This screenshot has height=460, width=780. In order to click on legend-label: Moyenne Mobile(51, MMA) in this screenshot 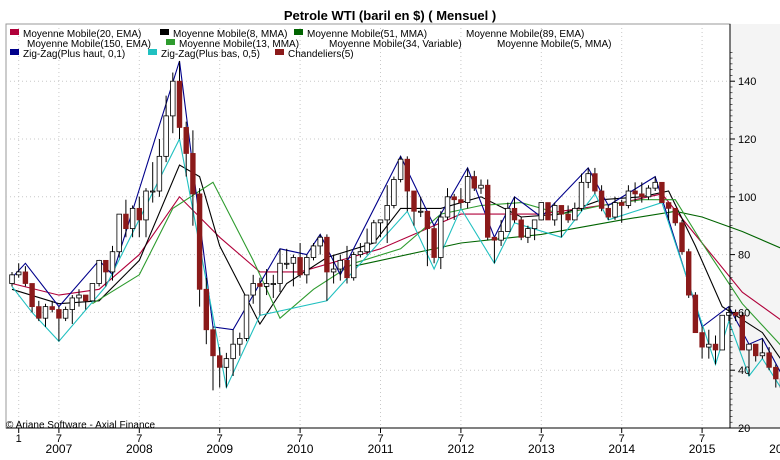, I will do `click(367, 34)`.